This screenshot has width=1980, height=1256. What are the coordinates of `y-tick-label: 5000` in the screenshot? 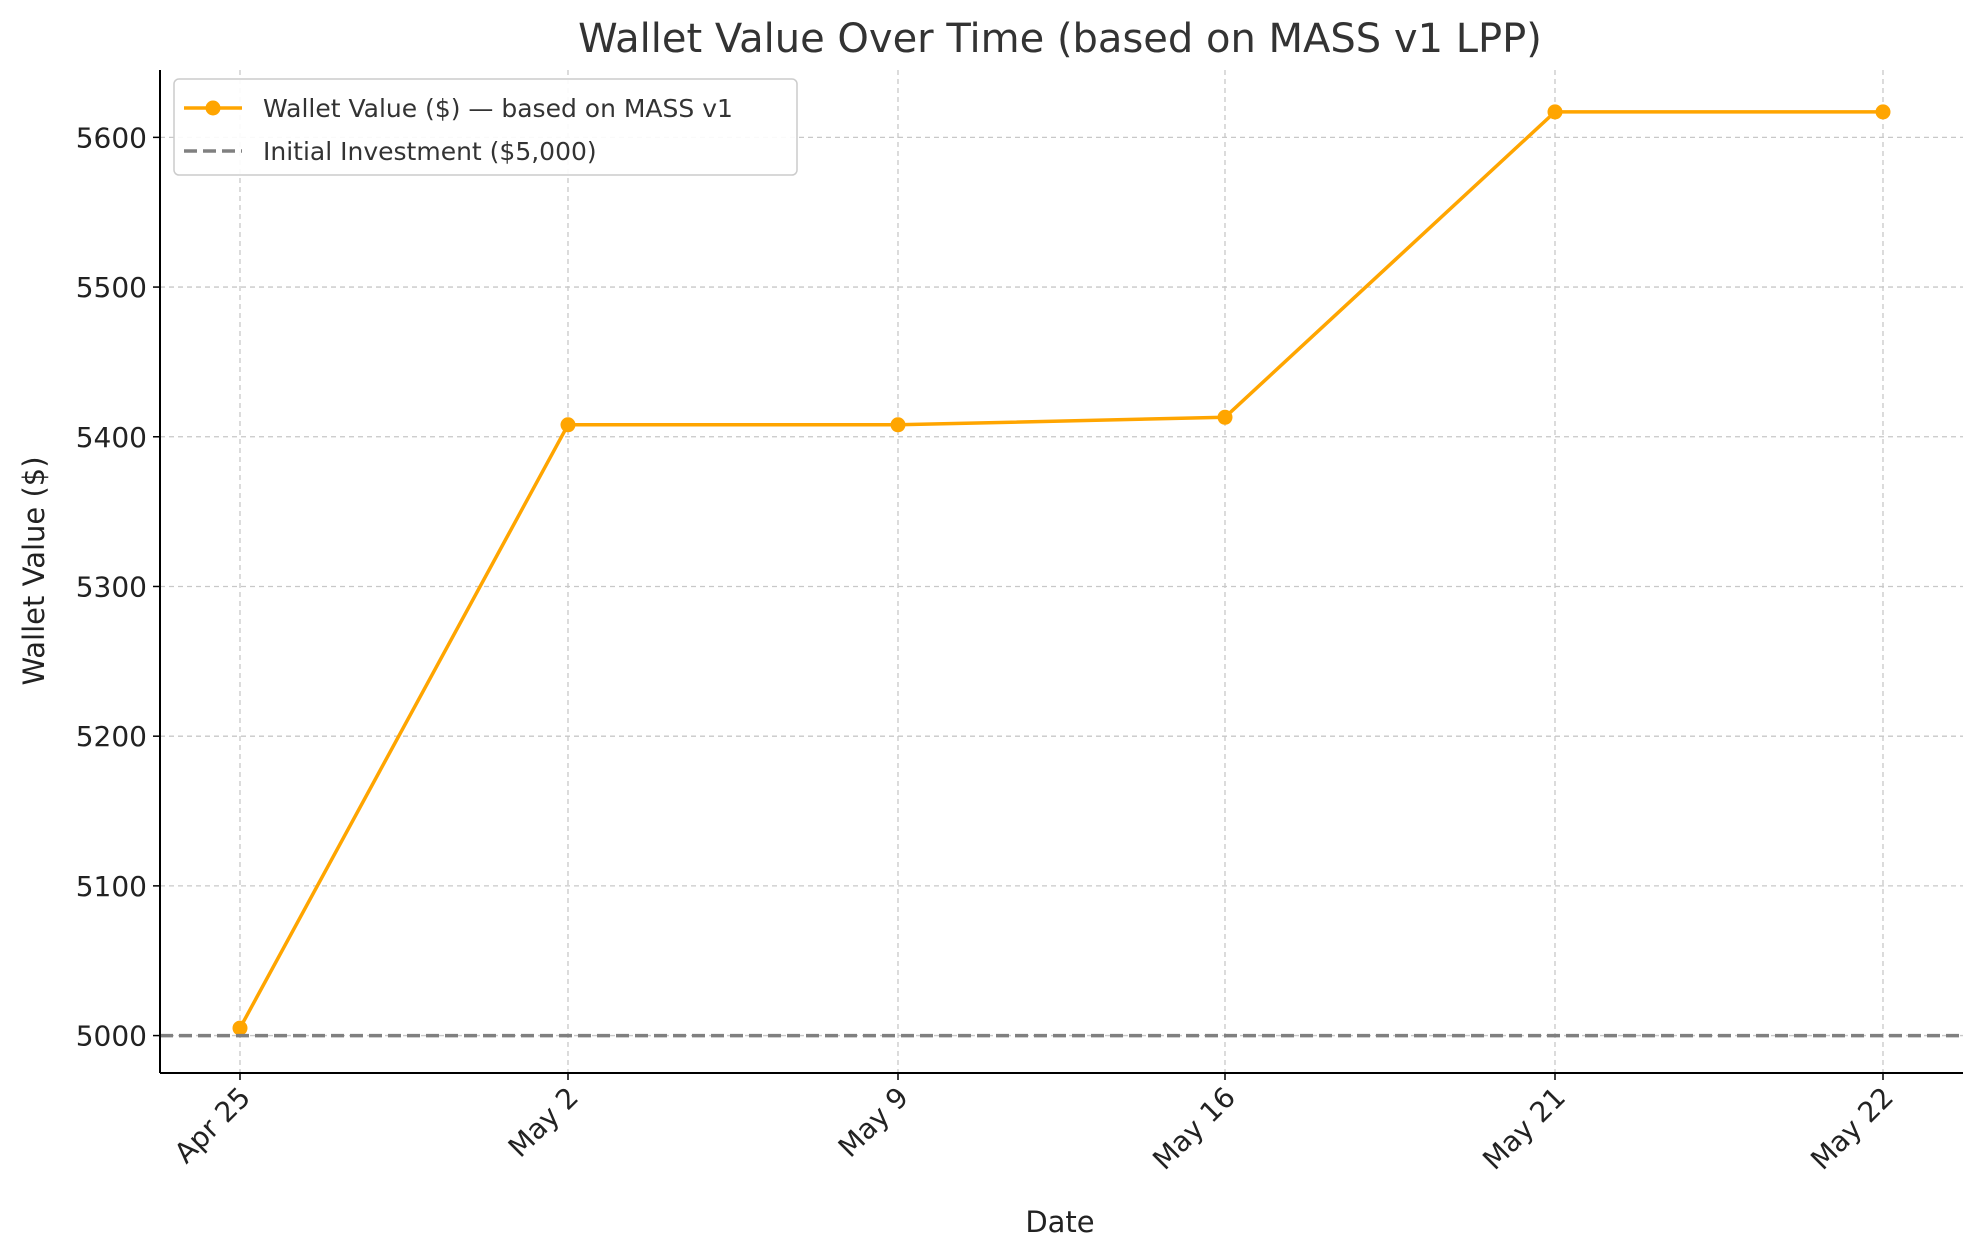 It's located at (111, 1036).